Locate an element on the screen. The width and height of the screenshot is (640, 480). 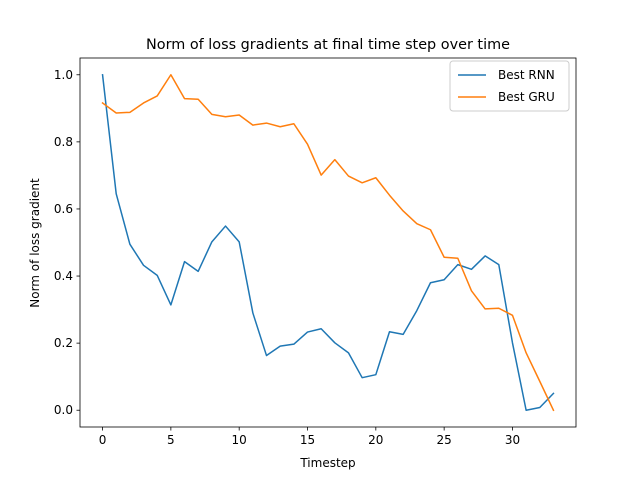
x-tick-label: 30 is located at coordinates (512, 440).